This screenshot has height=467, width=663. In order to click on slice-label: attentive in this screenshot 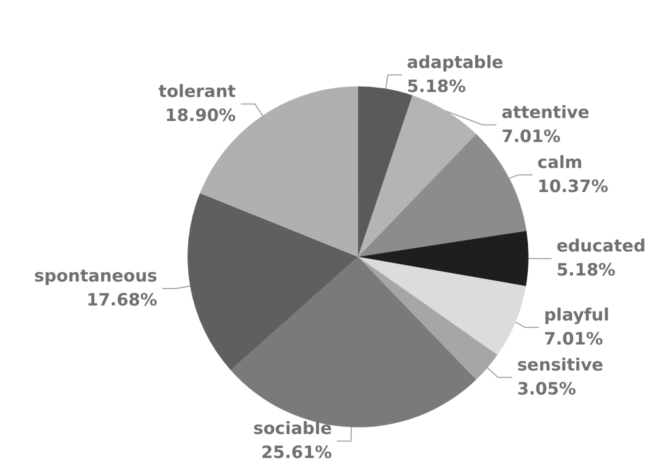, I will do `click(546, 112)`.